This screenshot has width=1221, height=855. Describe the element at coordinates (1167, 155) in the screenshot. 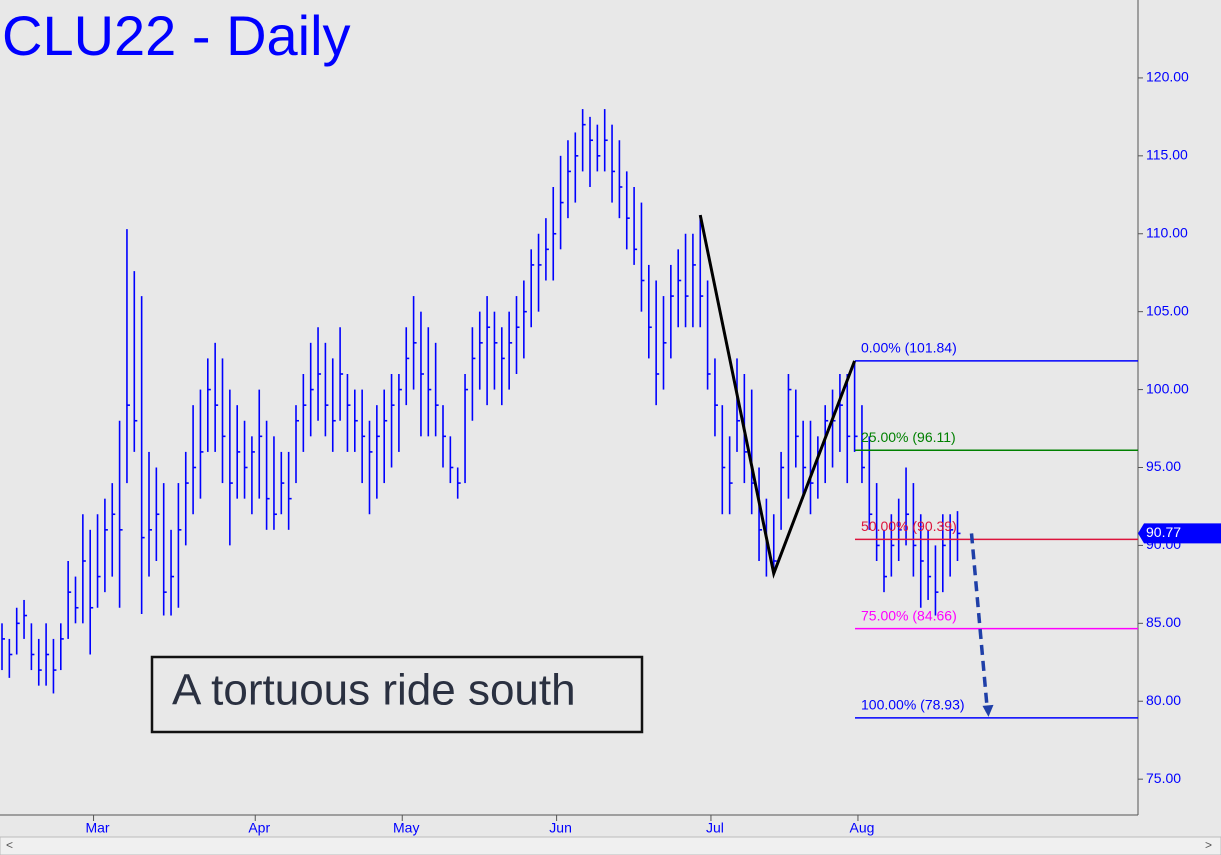

I see `y-tick-label: 115.00` at that location.